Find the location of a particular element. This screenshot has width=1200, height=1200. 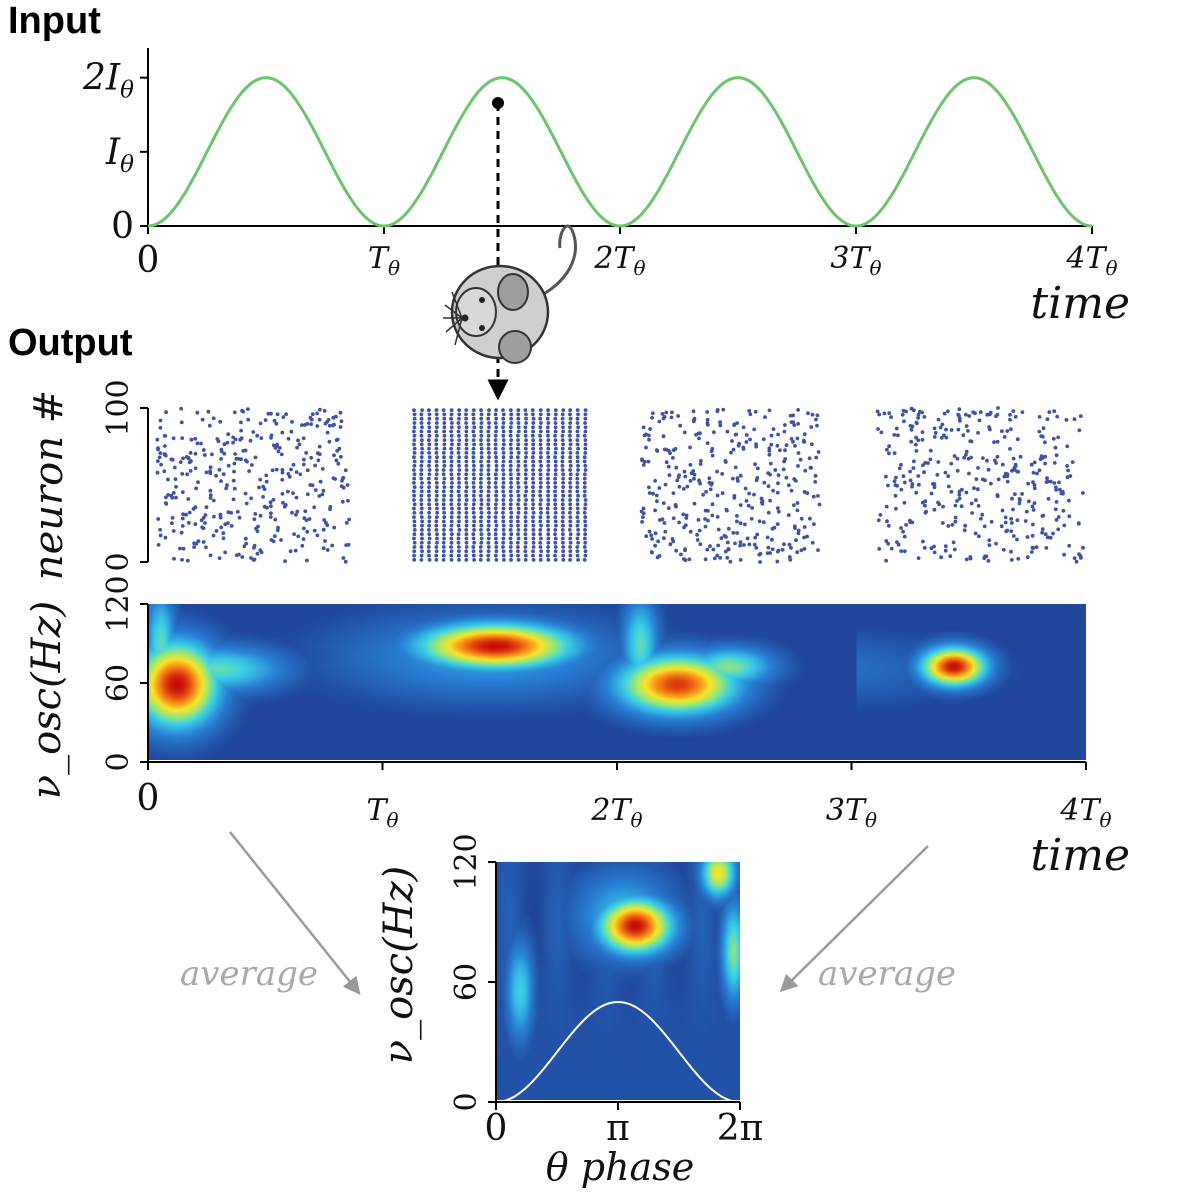

input-x-label: time is located at coordinates (1080, 303).